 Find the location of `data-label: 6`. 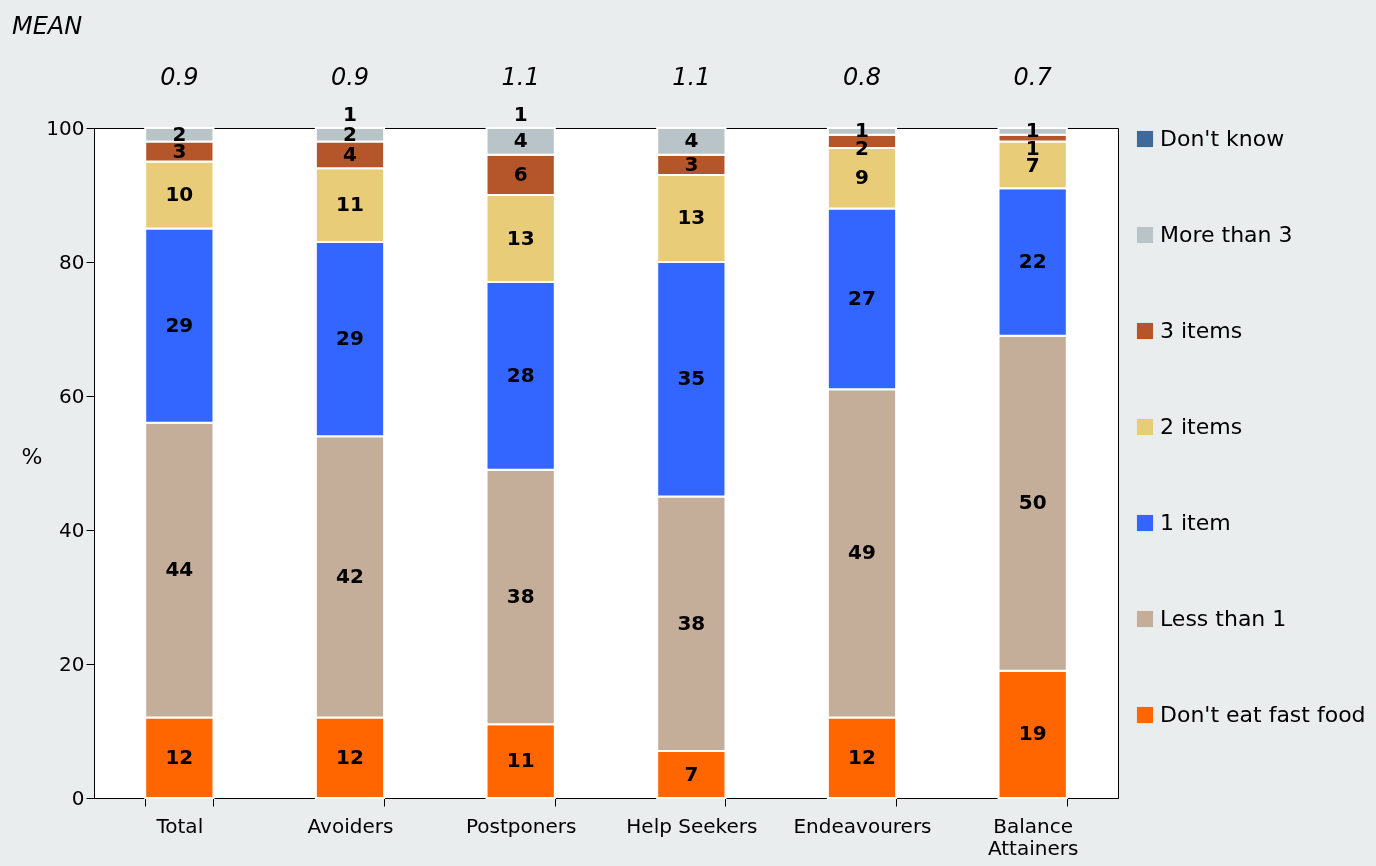

data-label: 6 is located at coordinates (520, 173).